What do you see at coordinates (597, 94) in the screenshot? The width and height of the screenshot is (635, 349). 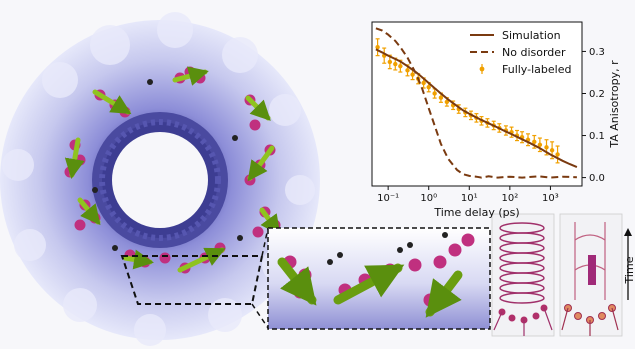 I see `y-tick-label: 0.2` at bounding box center [597, 94].